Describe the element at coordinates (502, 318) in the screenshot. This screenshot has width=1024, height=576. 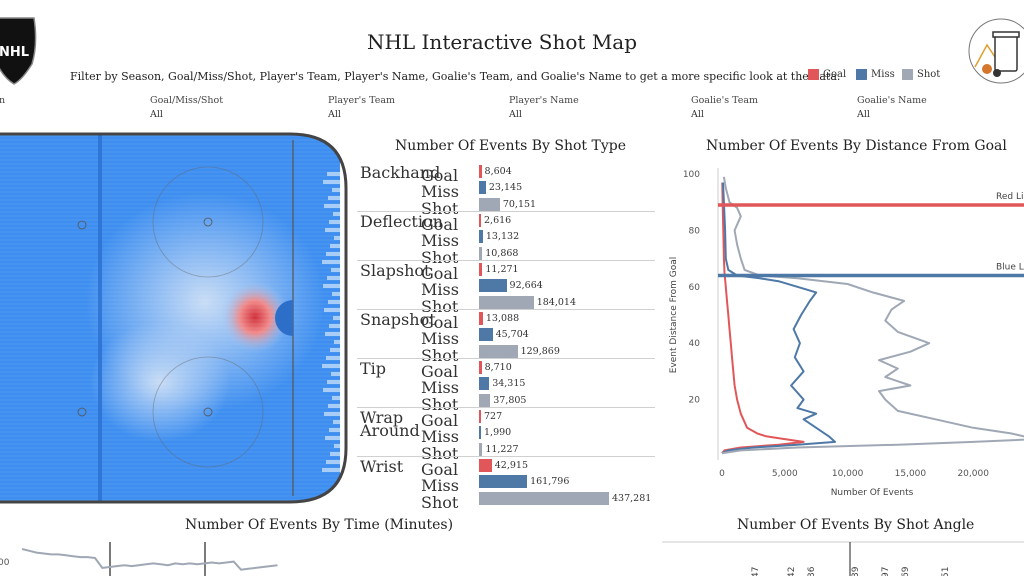
I see `shot-type-value: 13,088` at that location.